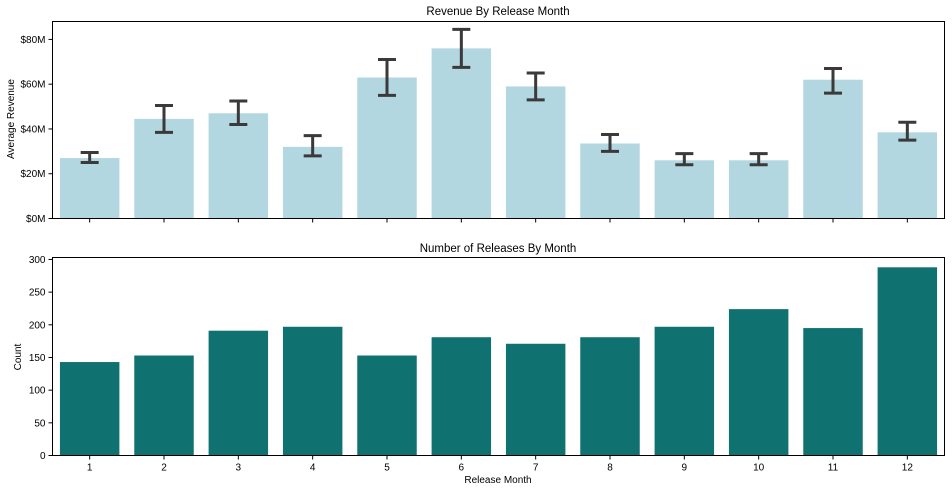 Image resolution: width=952 pixels, height=492 pixels. I want to click on releases-y-axis-label: Count, so click(18, 356).